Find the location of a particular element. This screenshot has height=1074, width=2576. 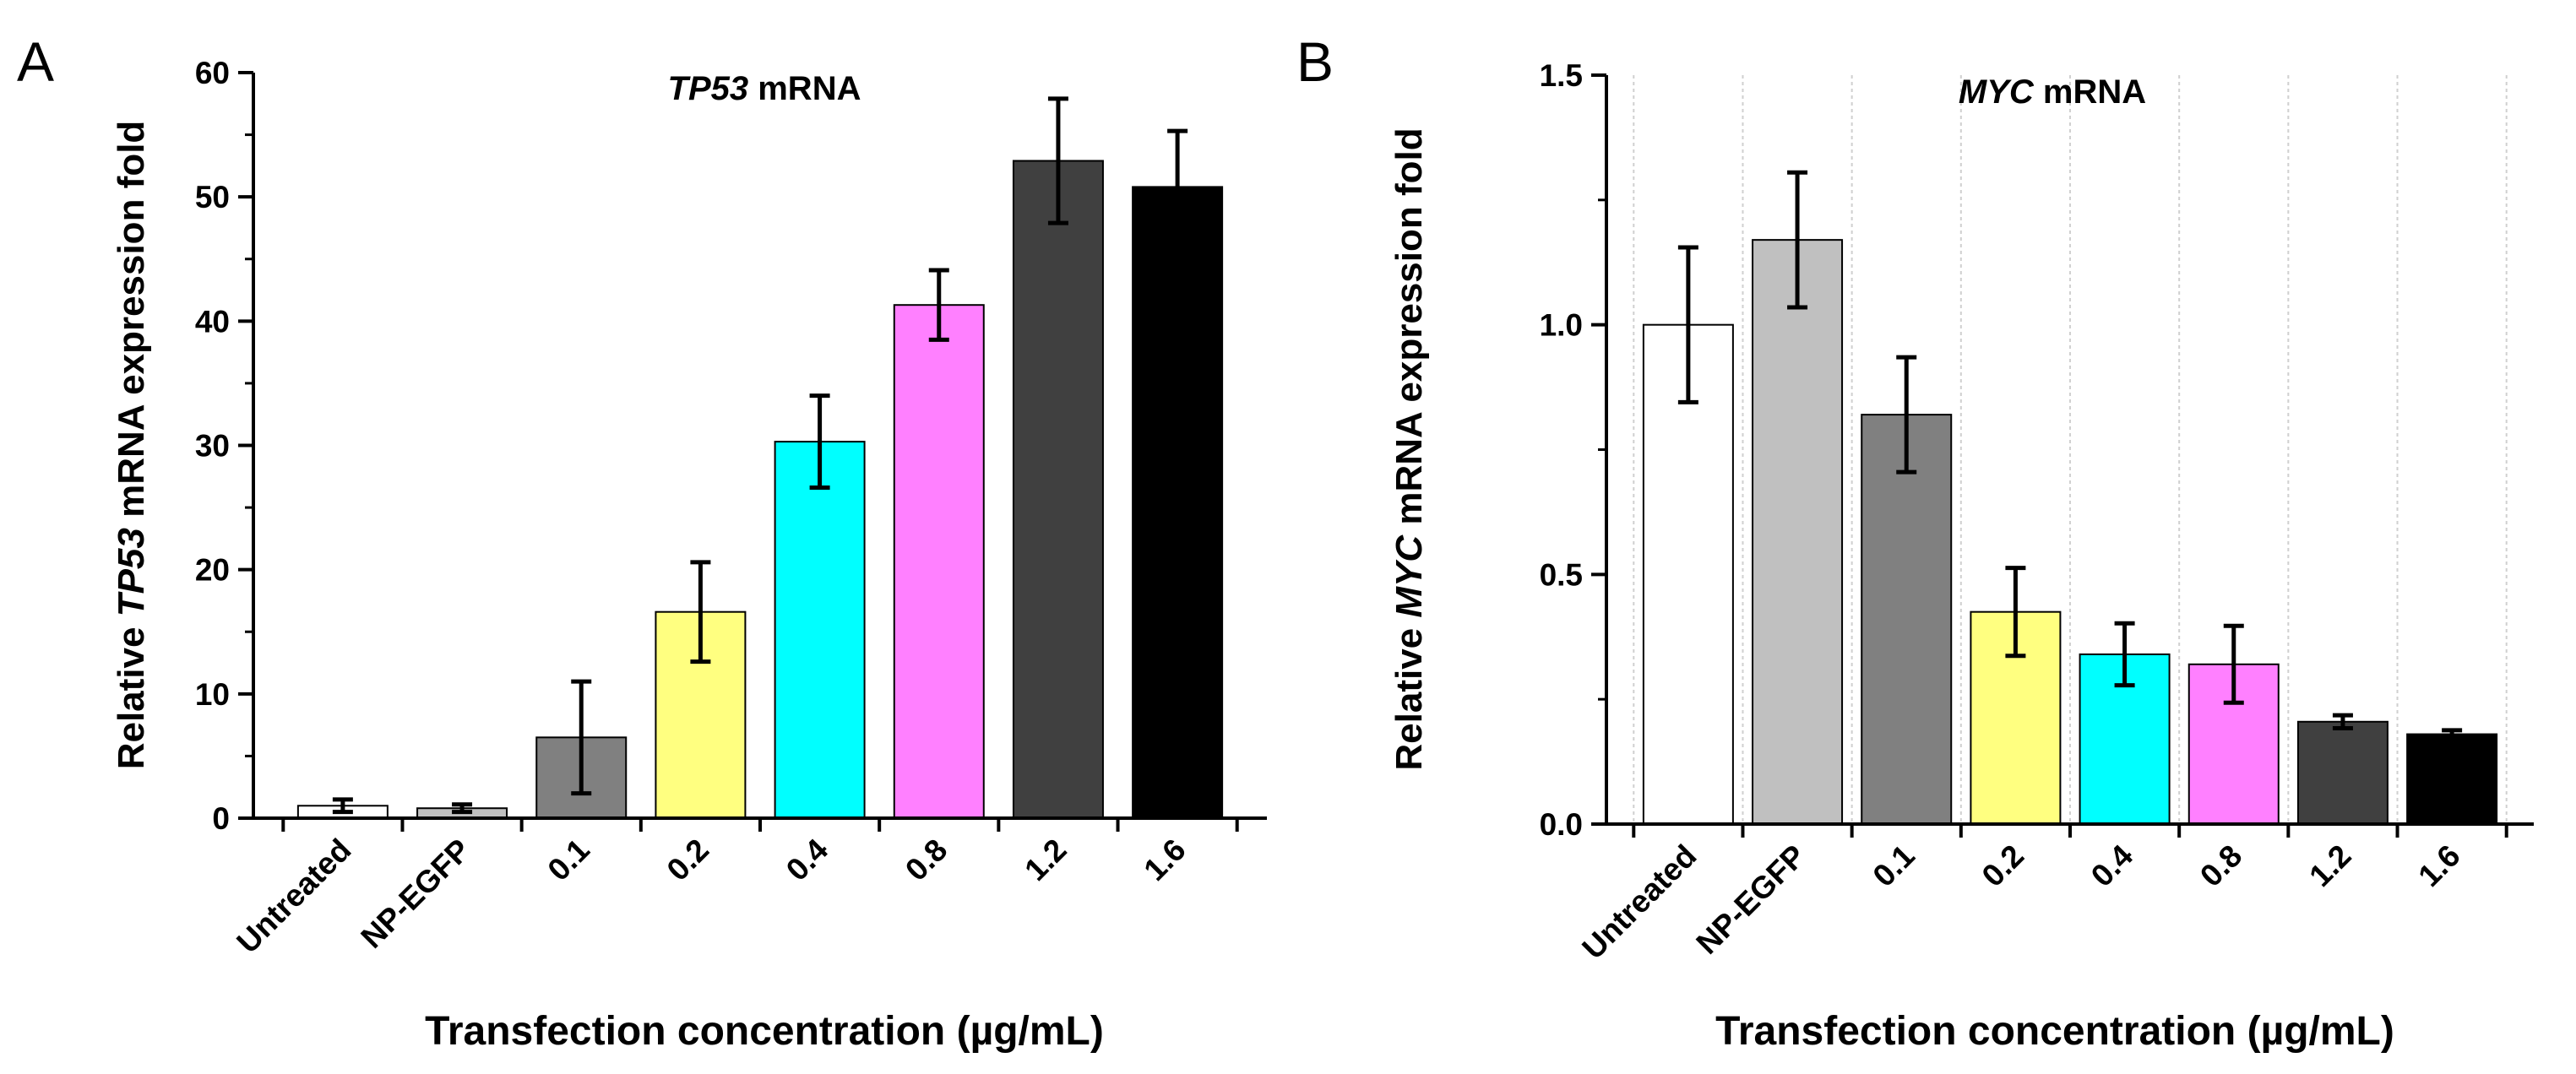

y-tick-label: 0.5 is located at coordinates (1561, 574).